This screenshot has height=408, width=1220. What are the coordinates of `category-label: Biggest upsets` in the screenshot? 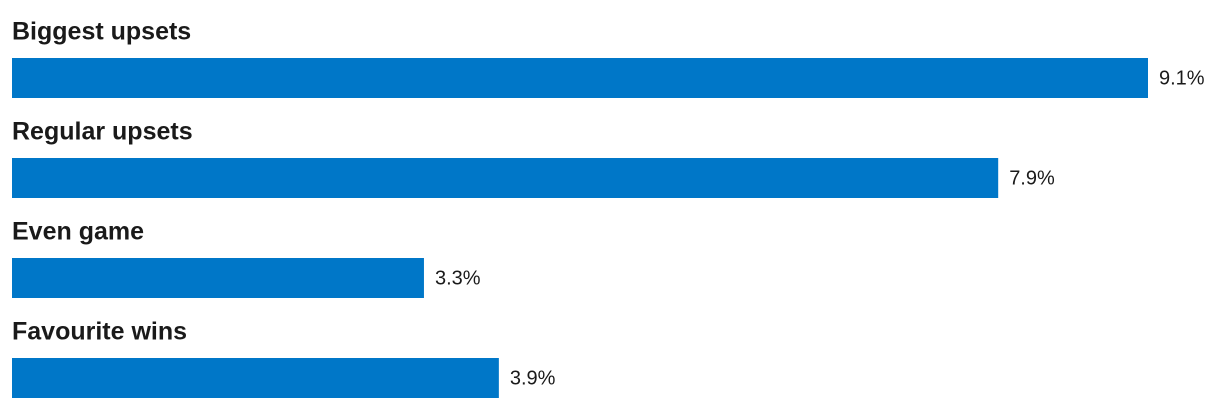 It's located at (101, 32).